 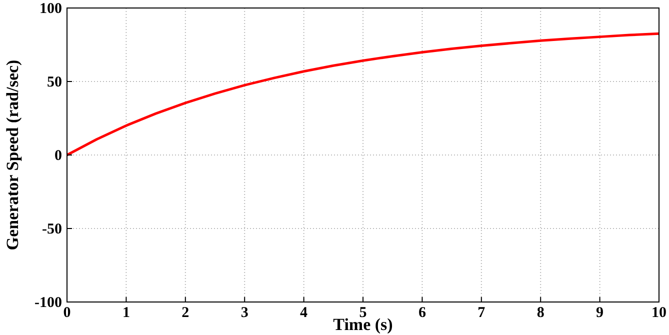 I want to click on x-tick-label: 6, so click(x=422, y=313).